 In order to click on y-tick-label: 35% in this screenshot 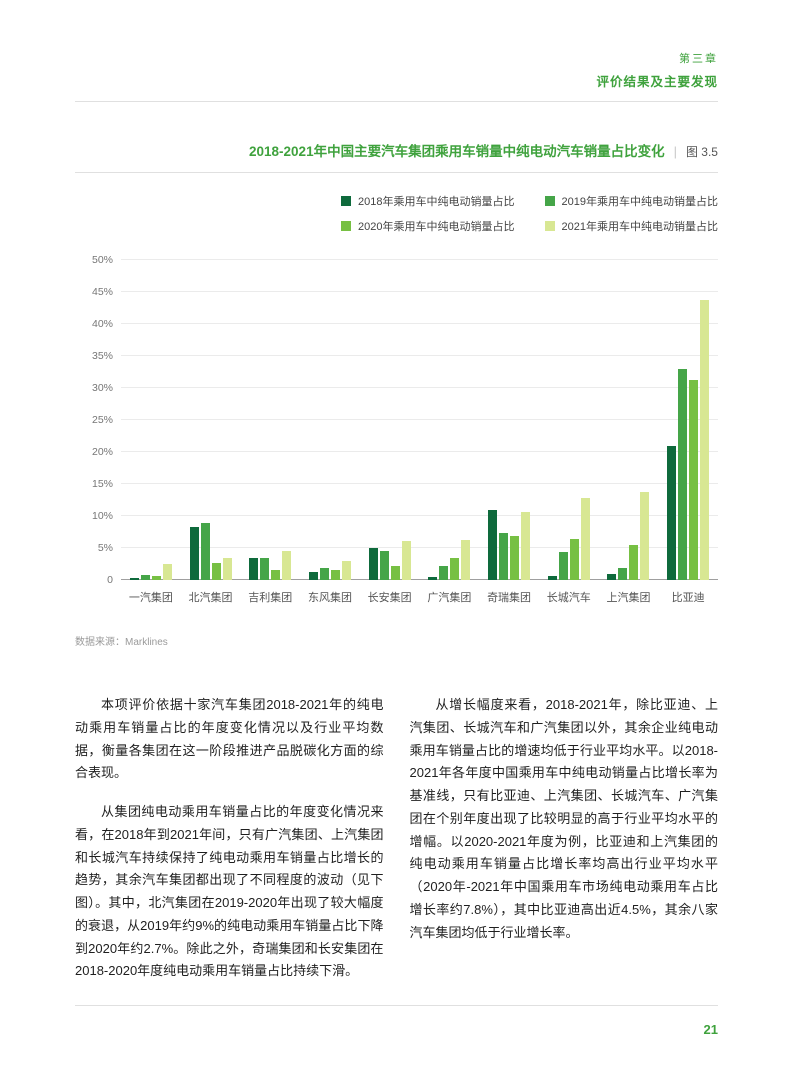, I will do `click(102, 356)`.